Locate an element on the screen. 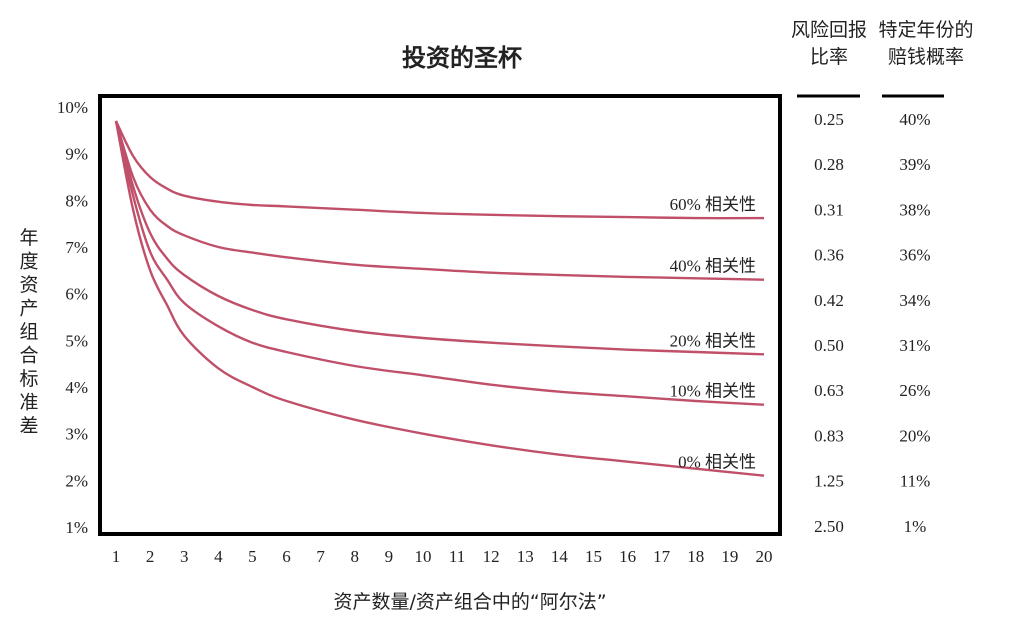 Image resolution: width=1014 pixels, height=624 pixels. x-tick-label: 19 is located at coordinates (729, 556).